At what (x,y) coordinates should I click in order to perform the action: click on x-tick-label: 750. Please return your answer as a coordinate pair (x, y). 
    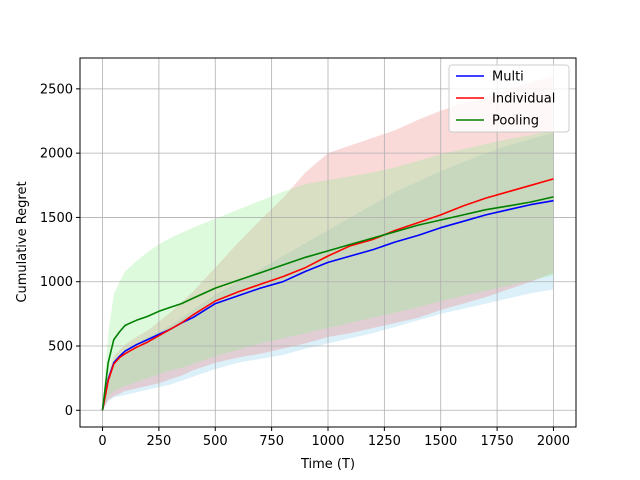
    Looking at the image, I should click on (271, 441).